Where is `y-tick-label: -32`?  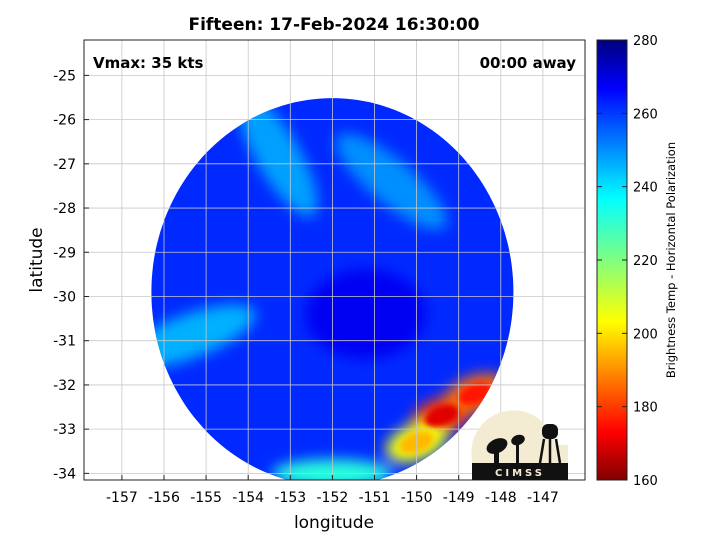 y-tick-label: -32 is located at coordinates (64, 386).